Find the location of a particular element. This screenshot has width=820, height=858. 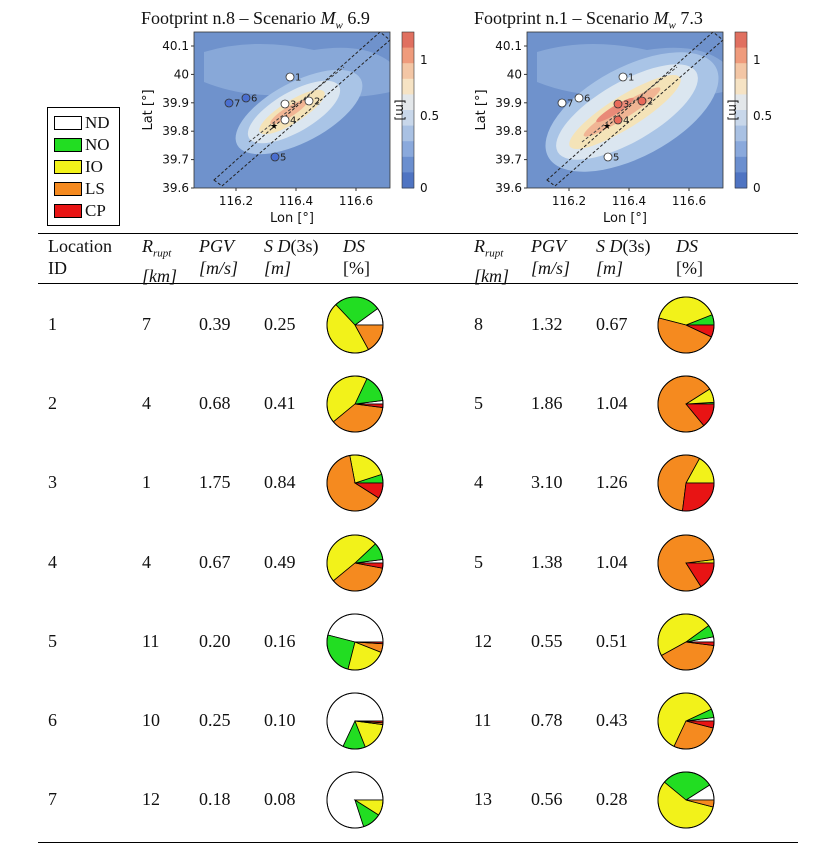

cell-sd-left: 0.16 is located at coordinates (280, 640).